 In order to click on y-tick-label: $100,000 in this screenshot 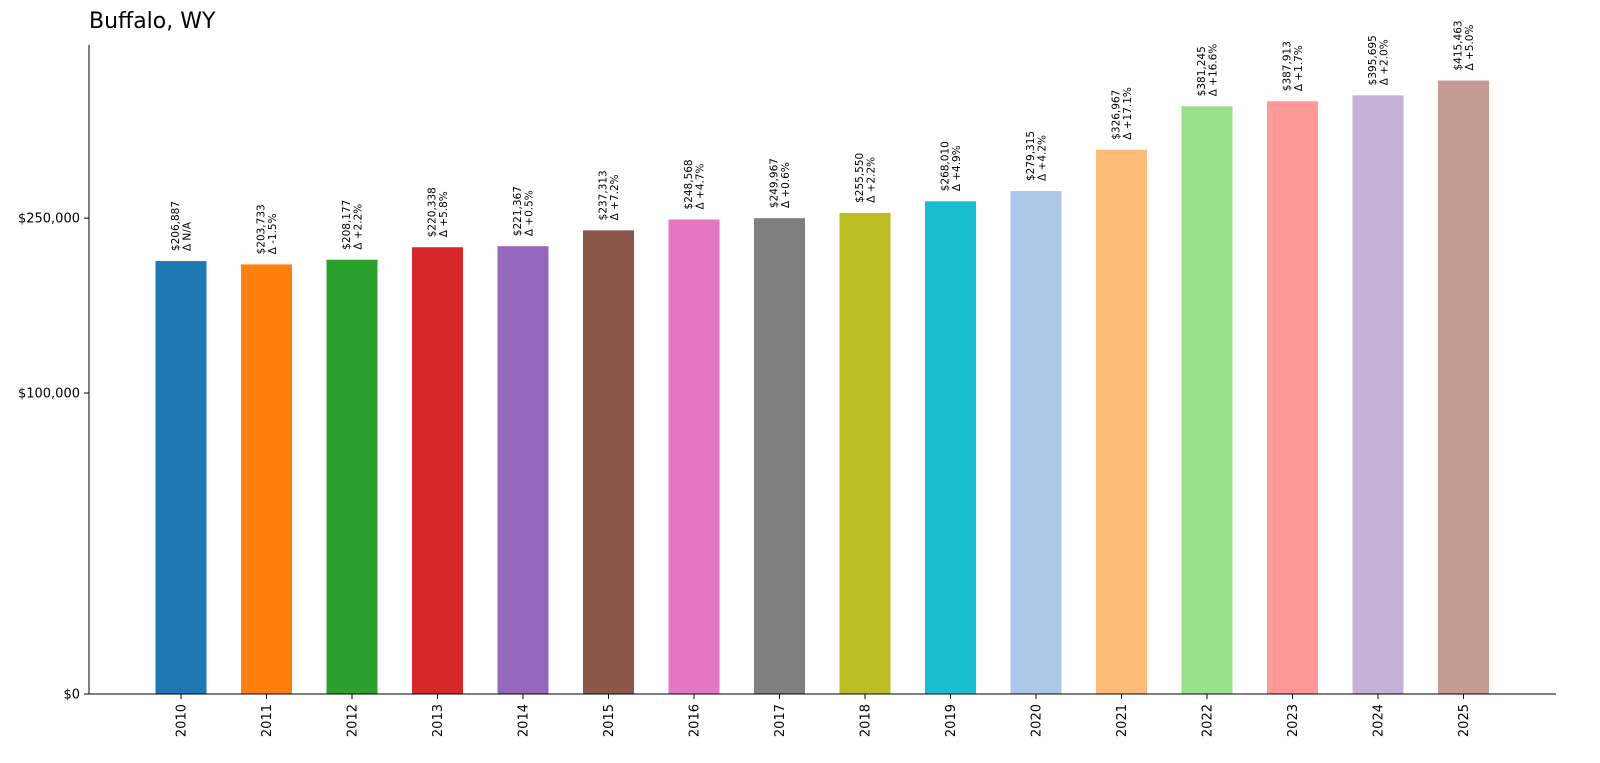, I will do `click(49, 394)`.